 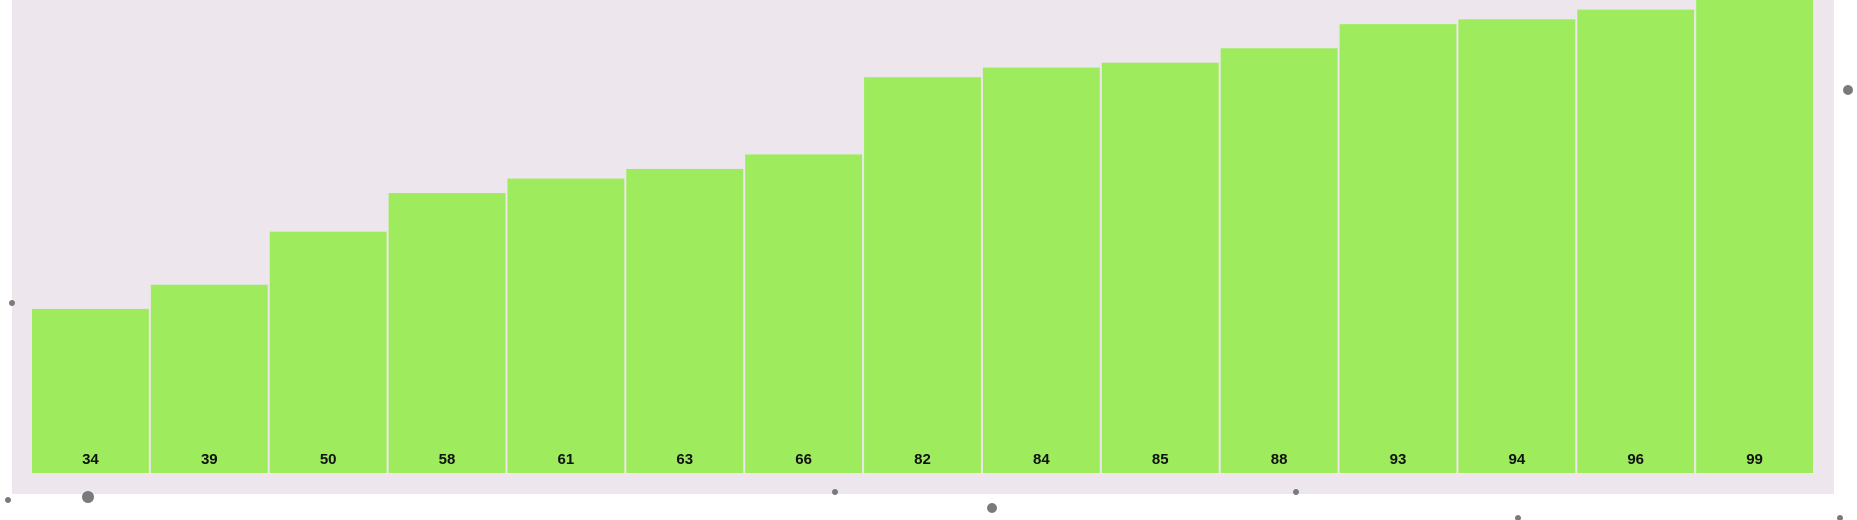 What do you see at coordinates (1398, 459) in the screenshot?
I see `bar-value-label: 93` at bounding box center [1398, 459].